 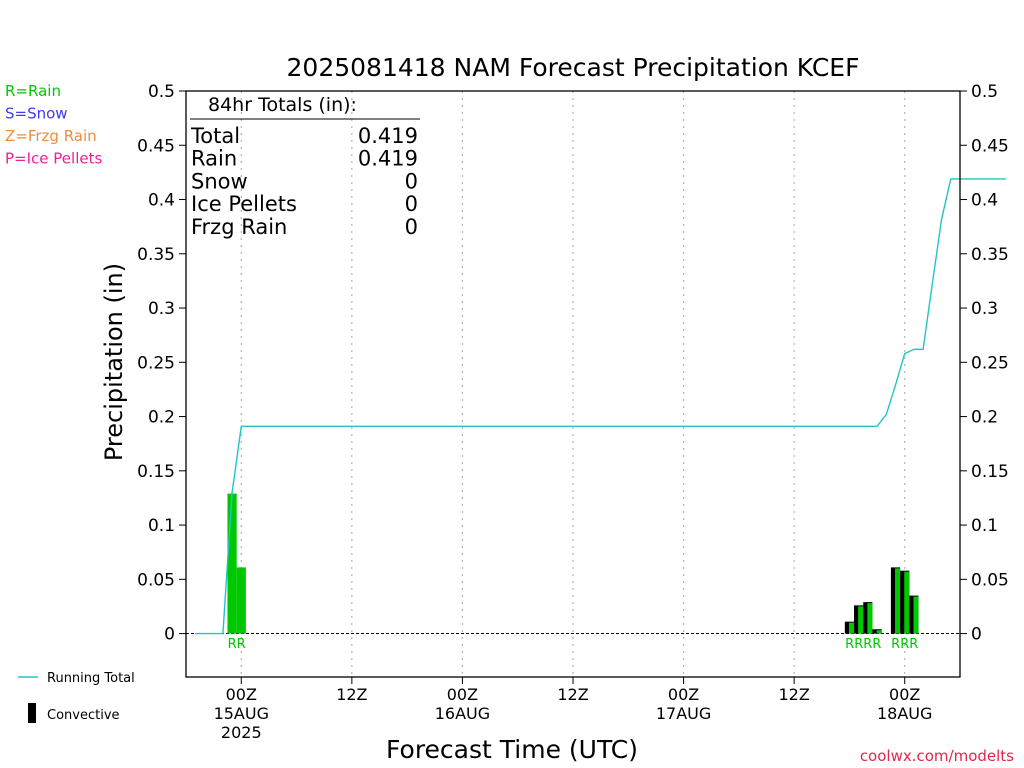 I want to click on y-tick-label: 0.2, so click(x=161, y=418).